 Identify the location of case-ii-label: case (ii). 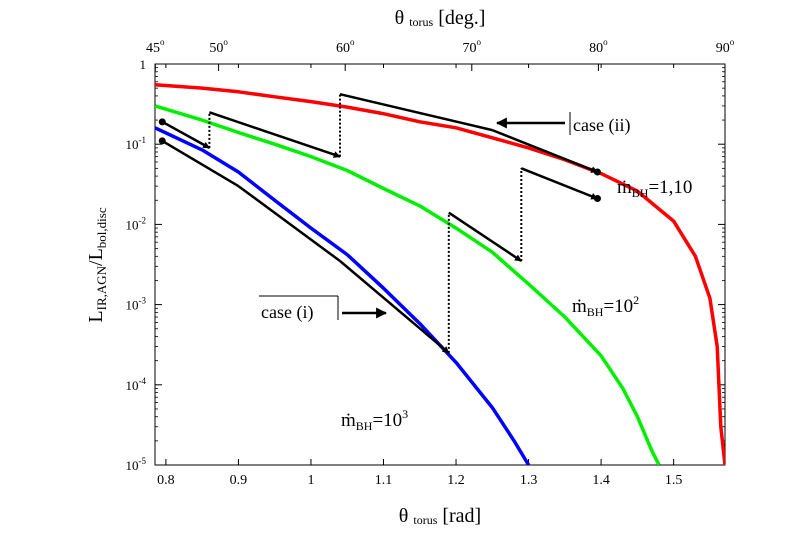
(601, 125).